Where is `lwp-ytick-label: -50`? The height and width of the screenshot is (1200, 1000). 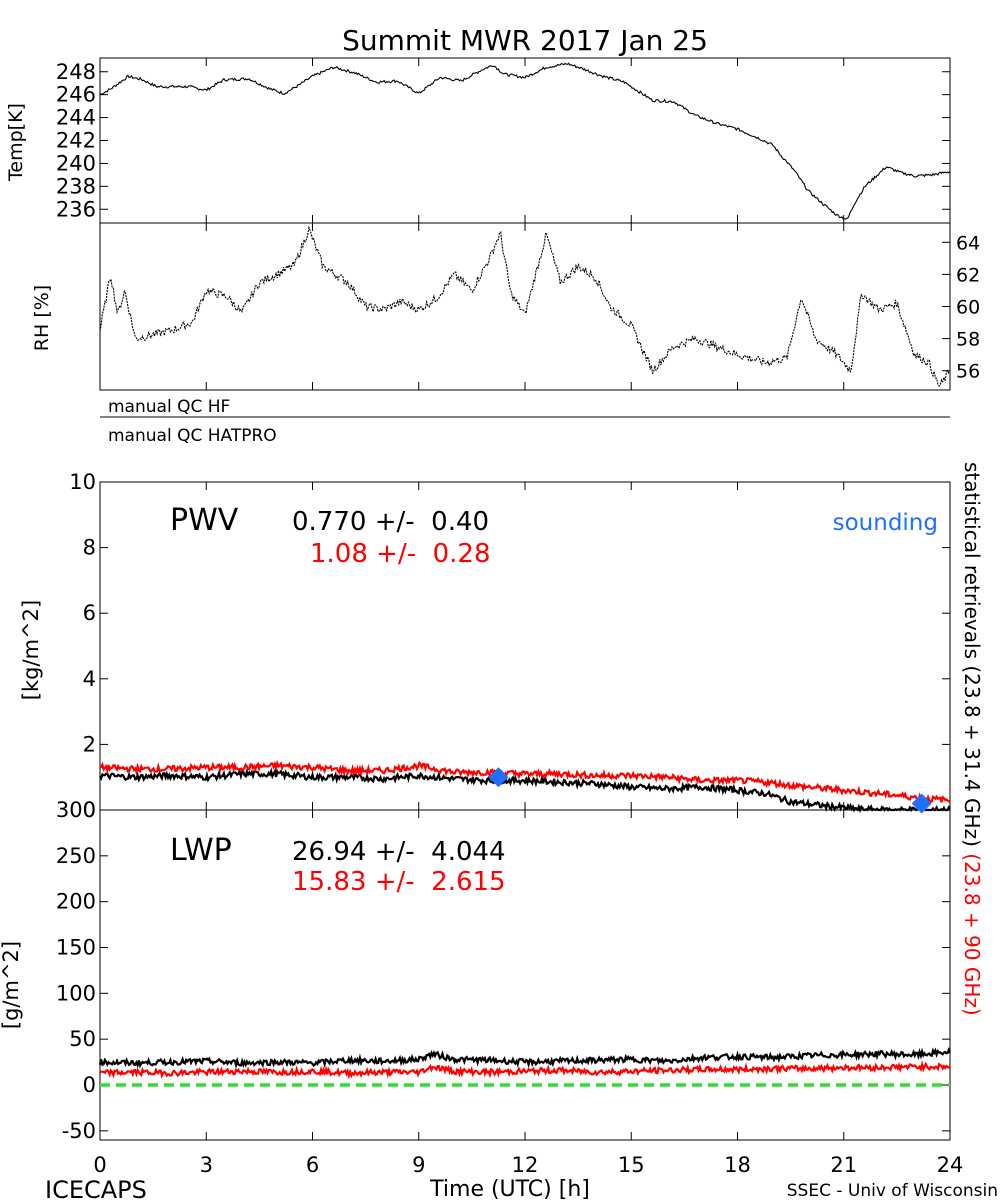
lwp-ytick-label: -50 is located at coordinates (79, 1131).